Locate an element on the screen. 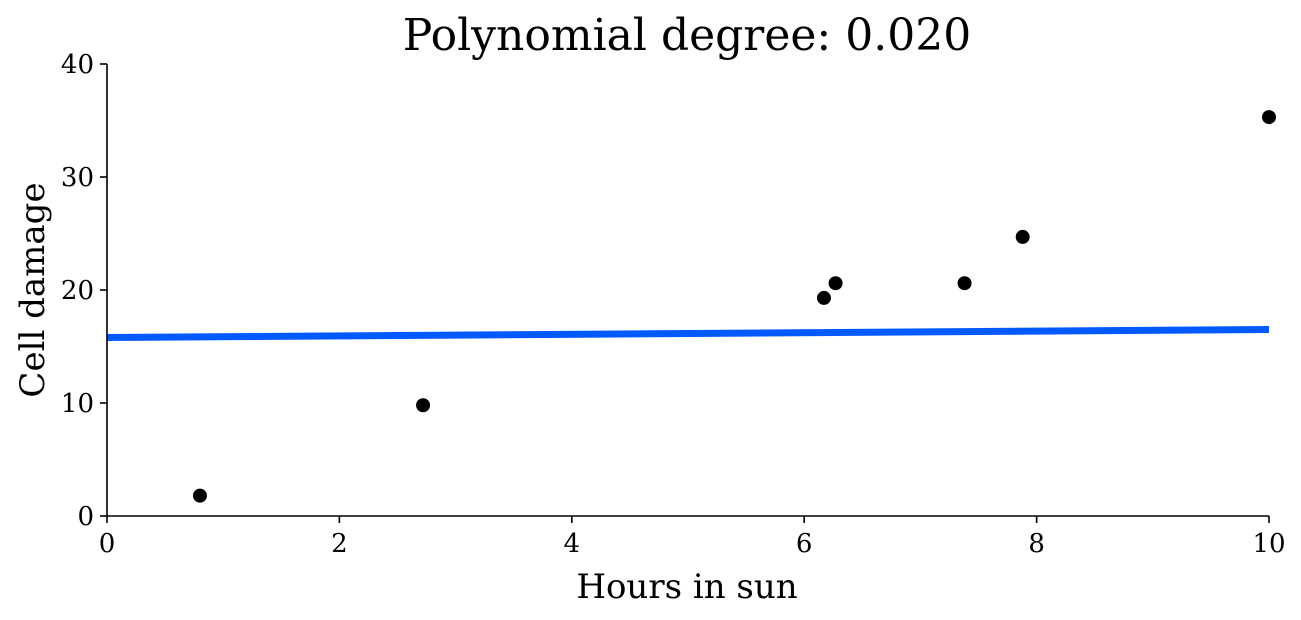  y-tick-label: 0 is located at coordinates (85, 517).